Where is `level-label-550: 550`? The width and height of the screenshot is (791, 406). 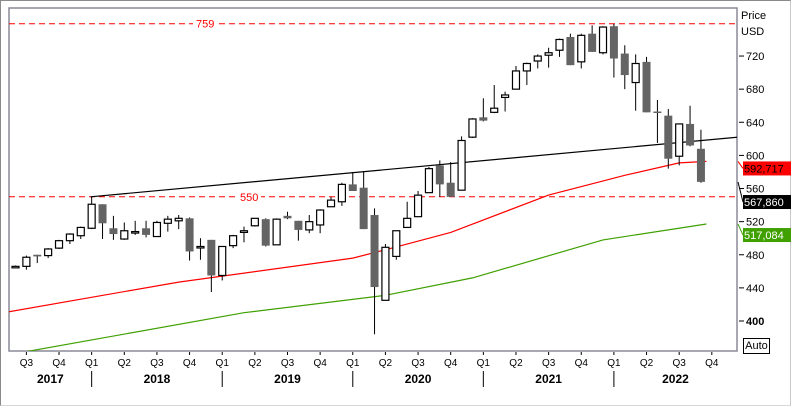 level-label-550: 550 is located at coordinates (249, 198).